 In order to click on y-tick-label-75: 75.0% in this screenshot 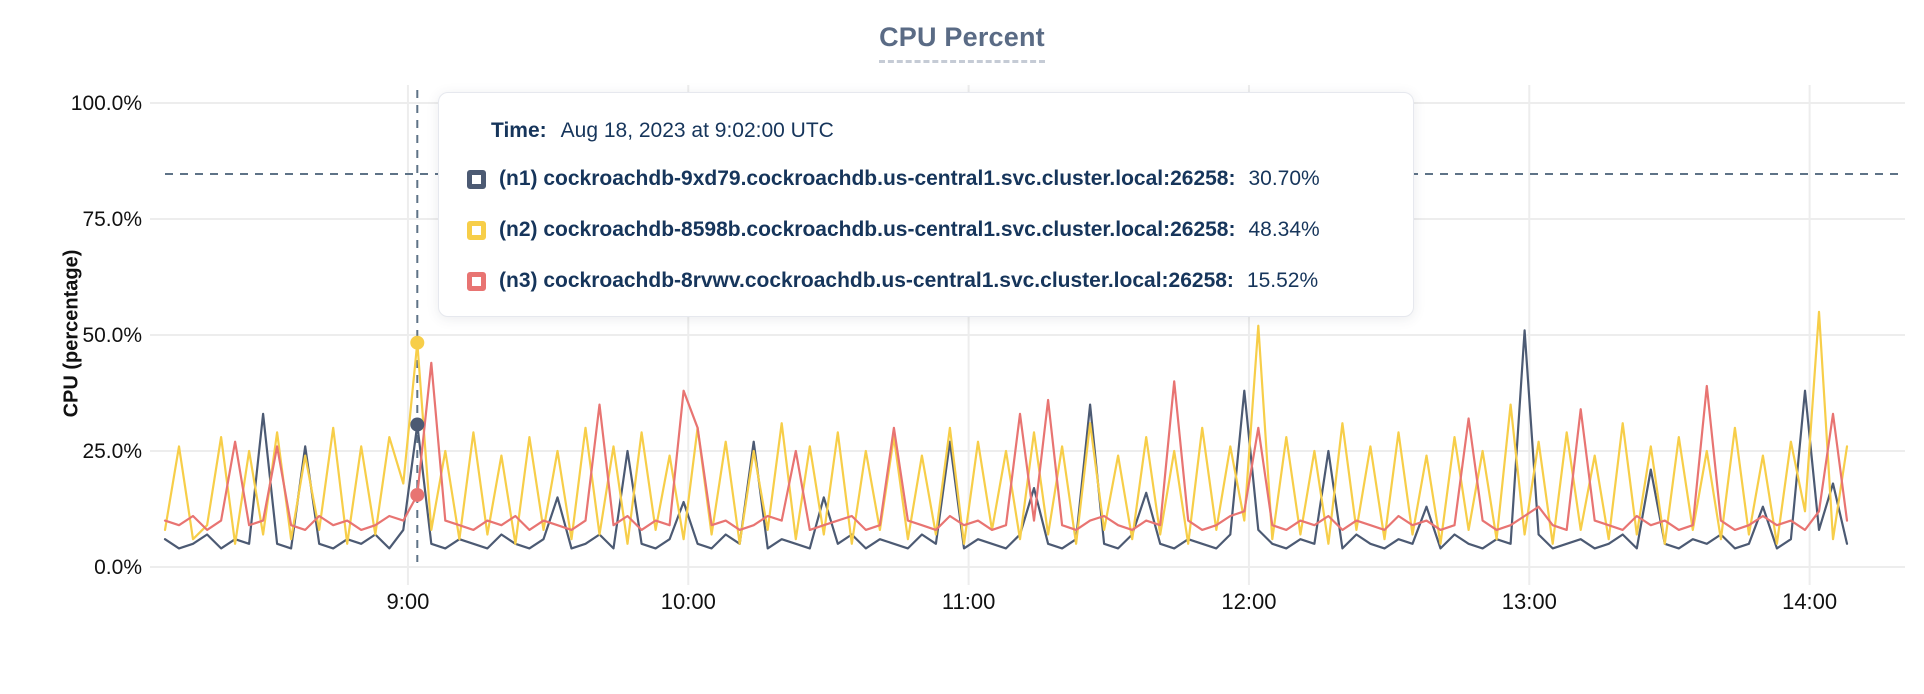, I will do `click(112, 219)`.